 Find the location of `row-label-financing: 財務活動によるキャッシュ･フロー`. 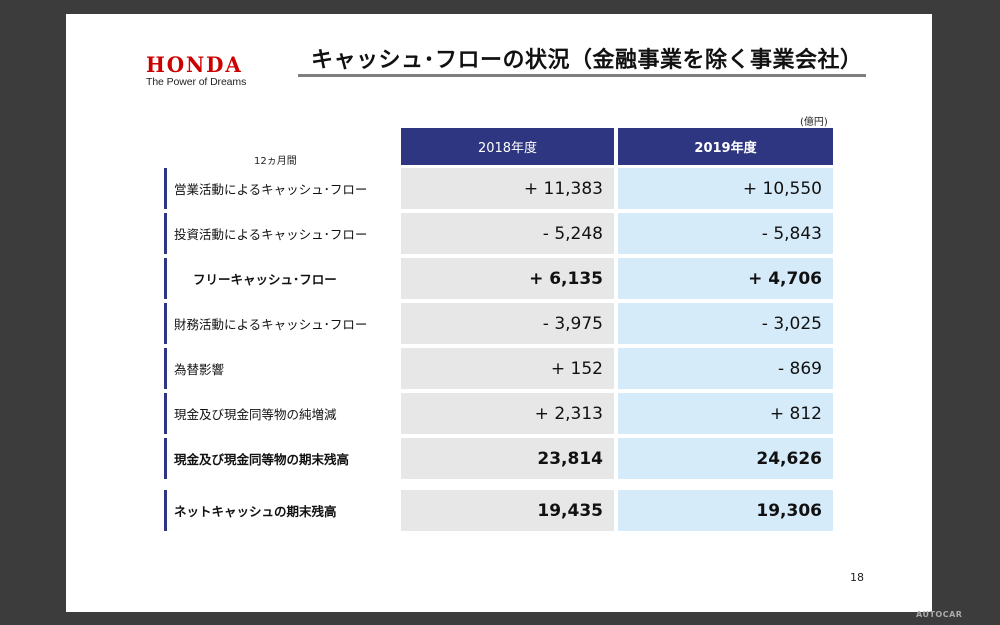

row-label-financing: 財務活動によるキャッシュ･フロー is located at coordinates (277, 323).